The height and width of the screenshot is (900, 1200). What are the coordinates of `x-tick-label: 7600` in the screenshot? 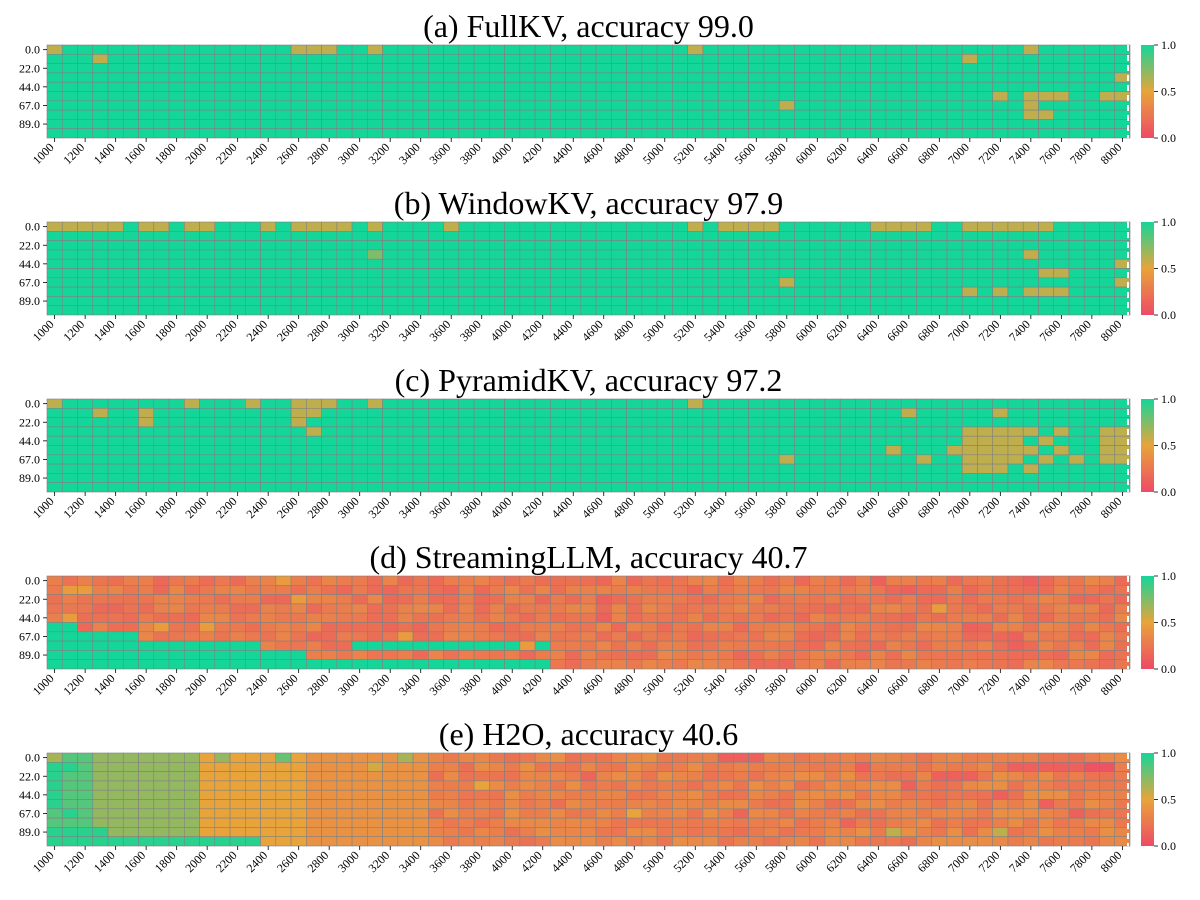 It's located at (1050, 330).